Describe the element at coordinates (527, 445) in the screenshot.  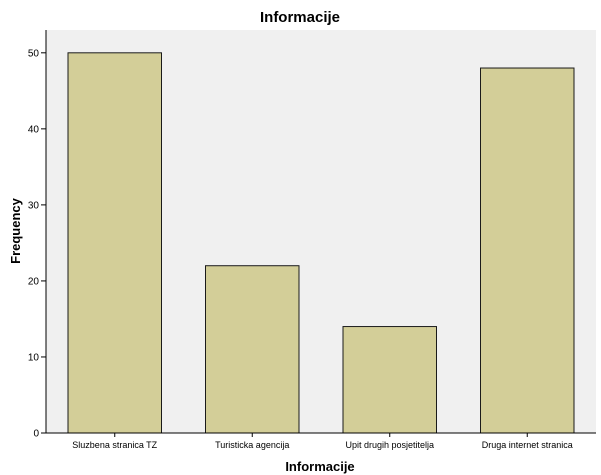
I see `x-tick-label: Druga internet stranica` at that location.